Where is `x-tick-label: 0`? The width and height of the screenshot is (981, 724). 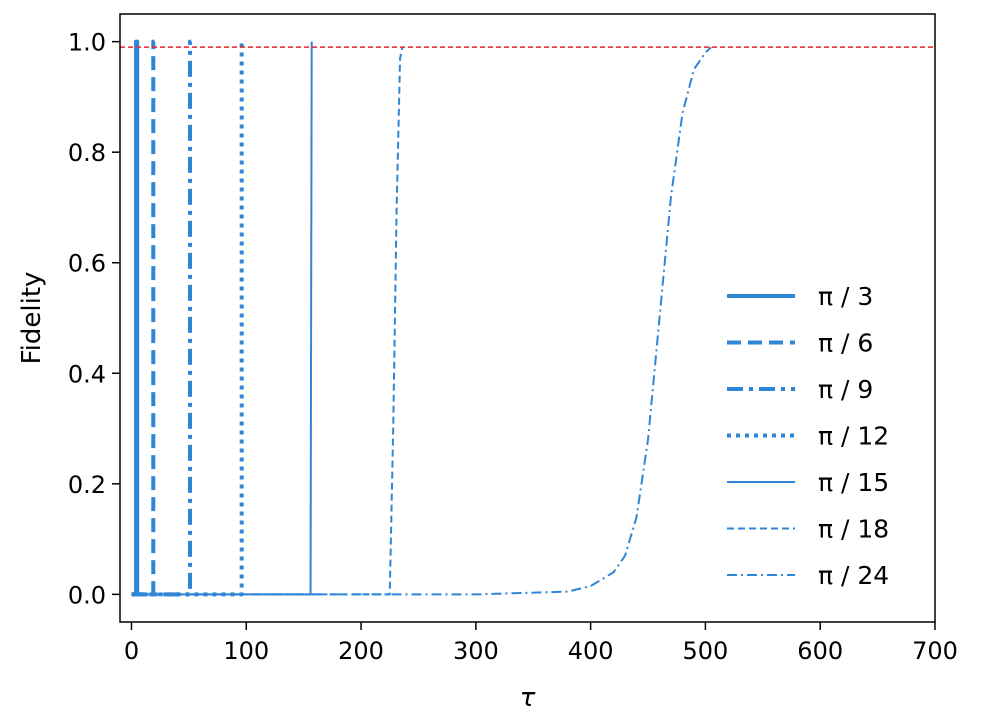 x-tick-label: 0 is located at coordinates (131, 651).